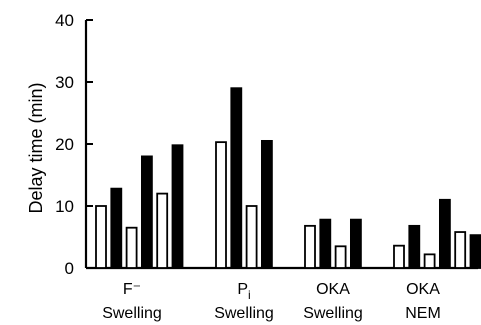 This screenshot has width=481, height=325. I want to click on category-labels: F⁻ Swelling Pi Swelling OKA Swelling OKA NEM, so click(271, 301).